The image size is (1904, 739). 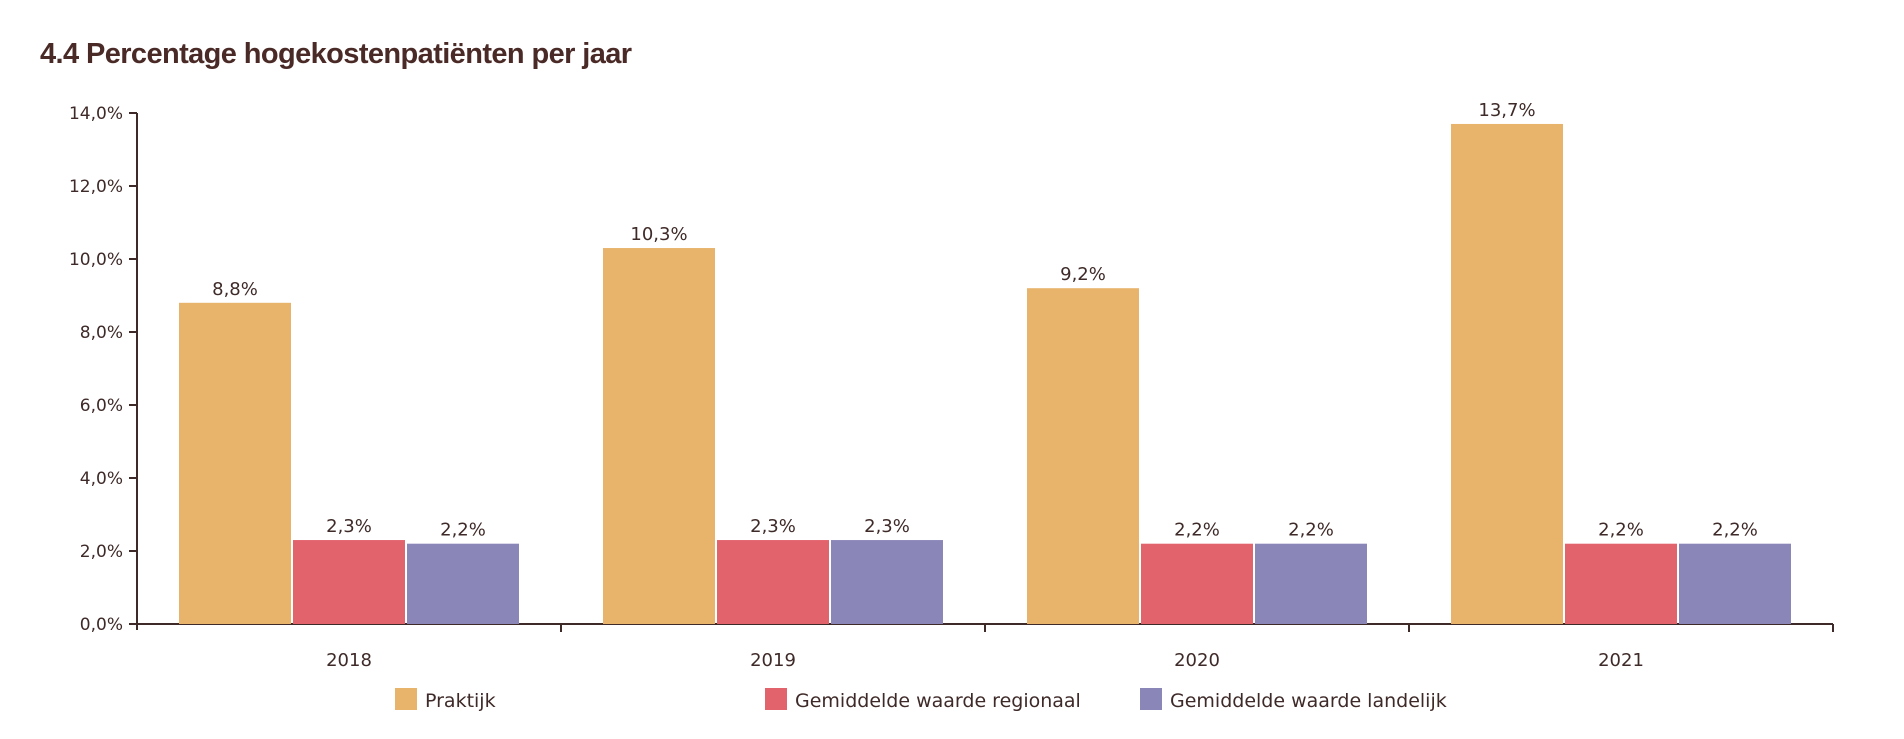 What do you see at coordinates (101, 479) in the screenshot?
I see `y-tick-label: 4,0%` at bounding box center [101, 479].